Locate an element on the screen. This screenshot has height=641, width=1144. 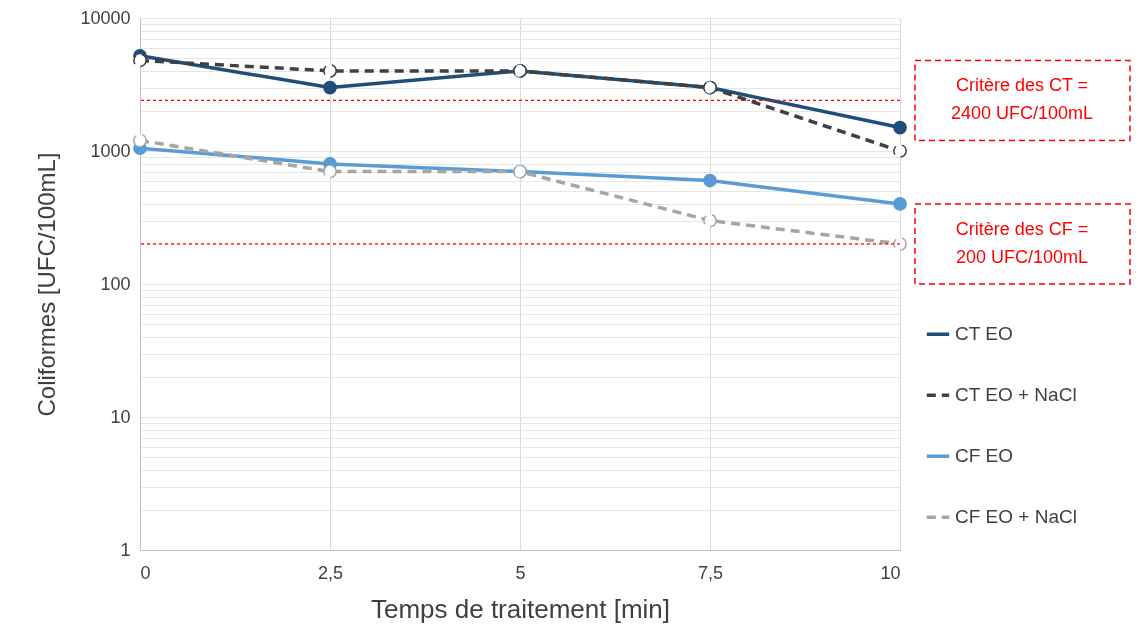
y-tick-label: 1000 is located at coordinates (110, 150).